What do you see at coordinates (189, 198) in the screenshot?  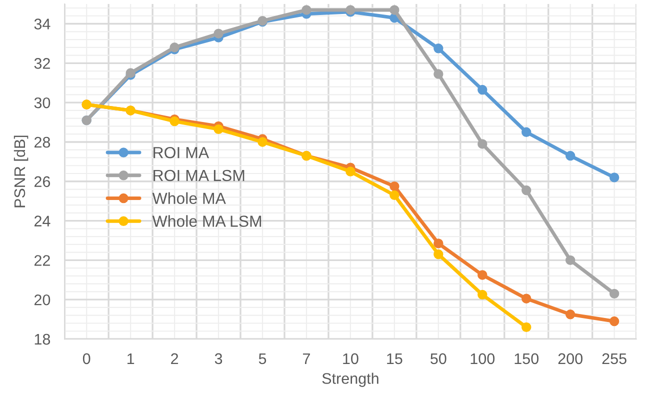 I see `legend-label: Whole MA` at bounding box center [189, 198].